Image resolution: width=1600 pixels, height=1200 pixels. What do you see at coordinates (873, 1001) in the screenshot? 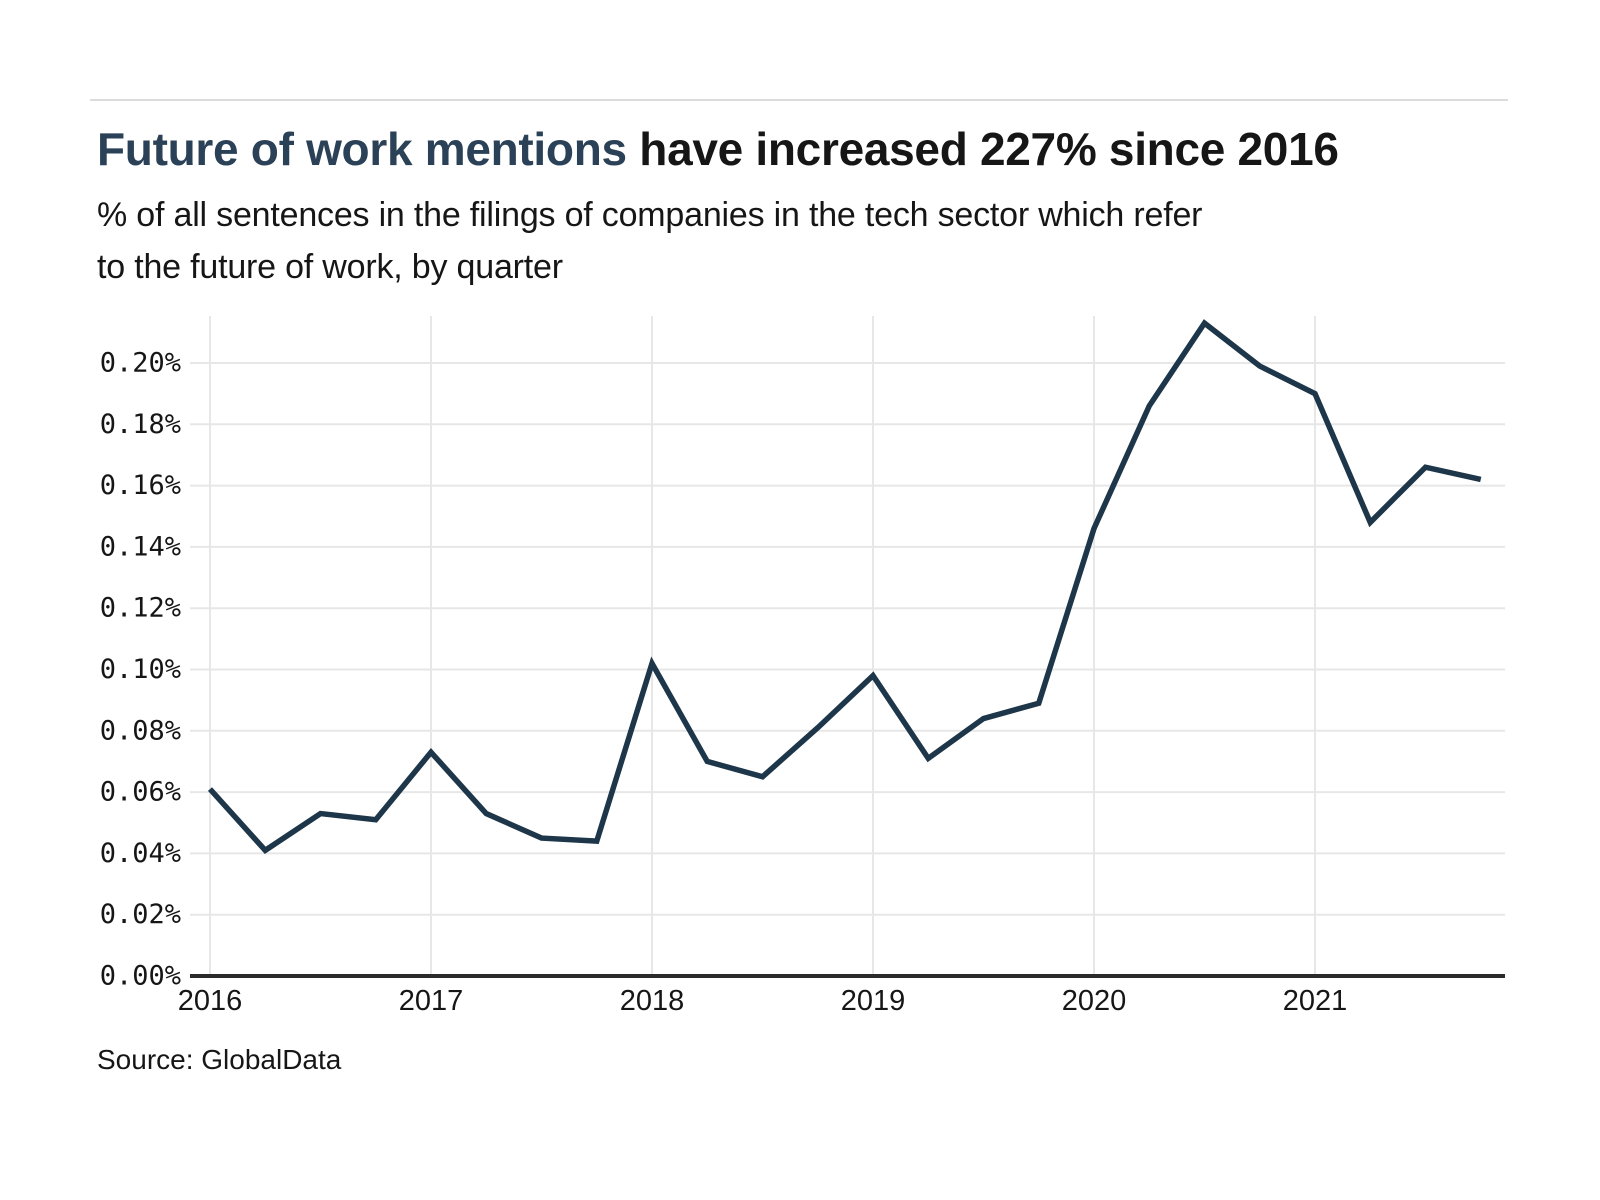
I see `x-tick-label: 2019` at bounding box center [873, 1001].